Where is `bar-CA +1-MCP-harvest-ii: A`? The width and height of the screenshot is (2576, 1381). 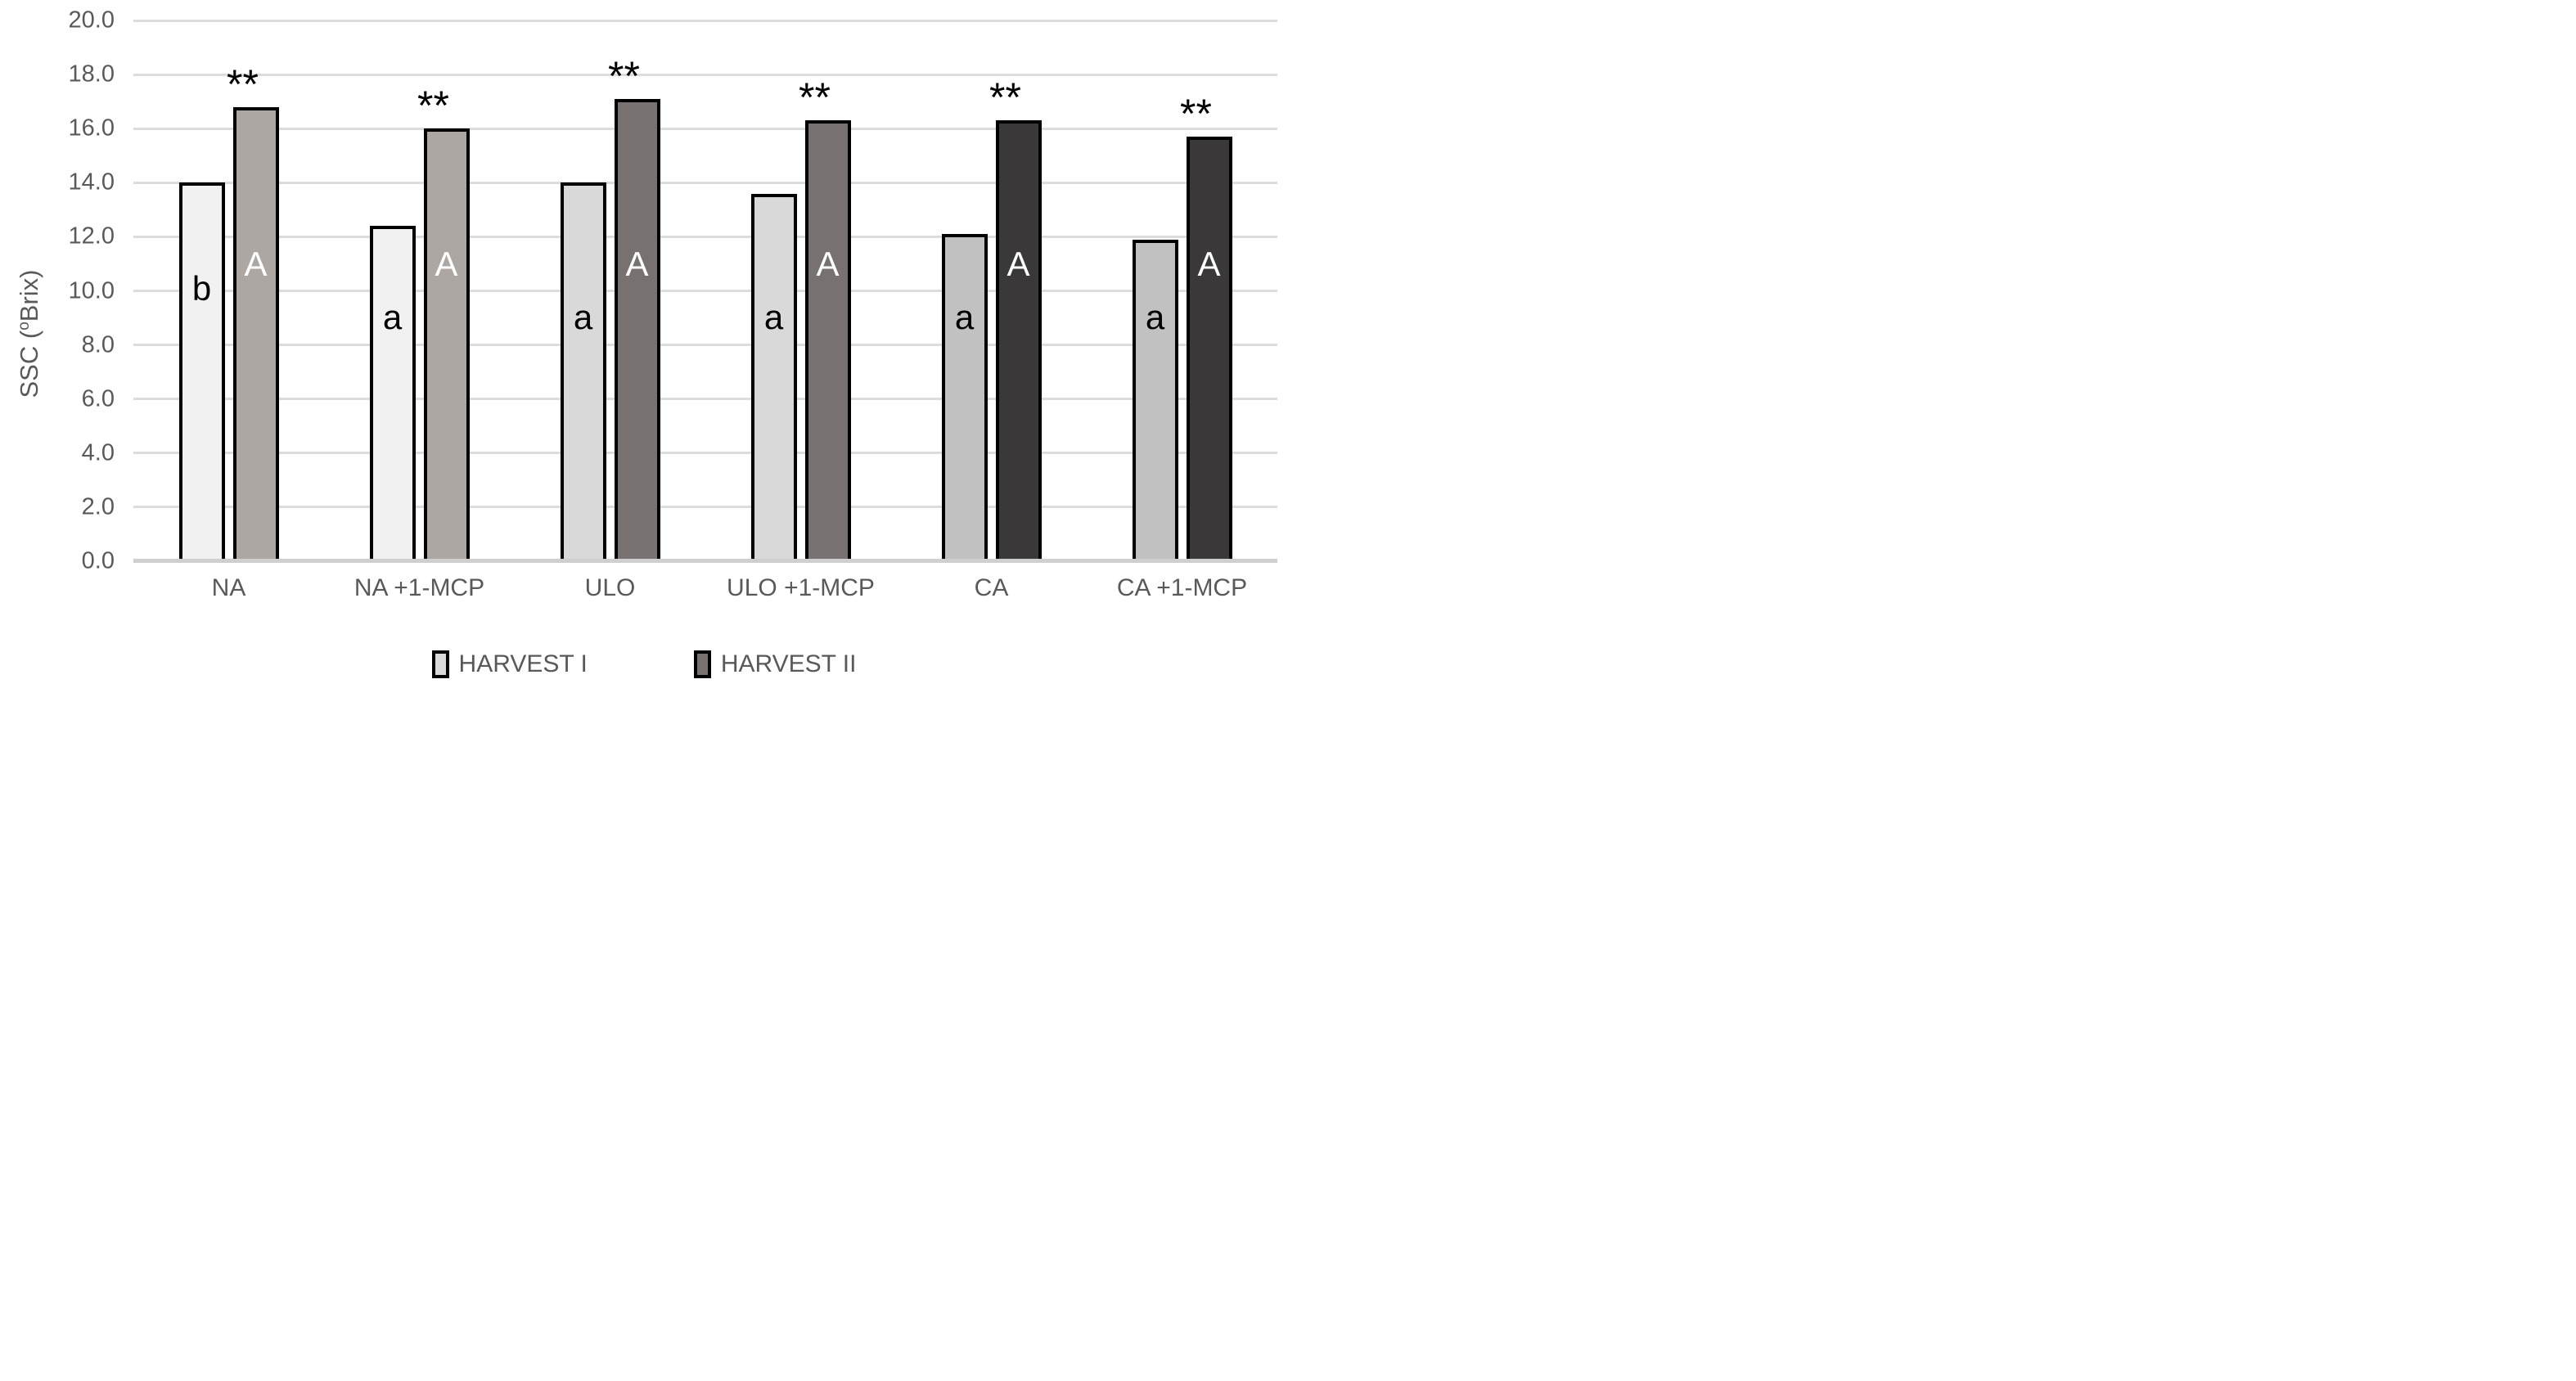 bar-CA +1-MCP-harvest-ii: A is located at coordinates (1209, 349).